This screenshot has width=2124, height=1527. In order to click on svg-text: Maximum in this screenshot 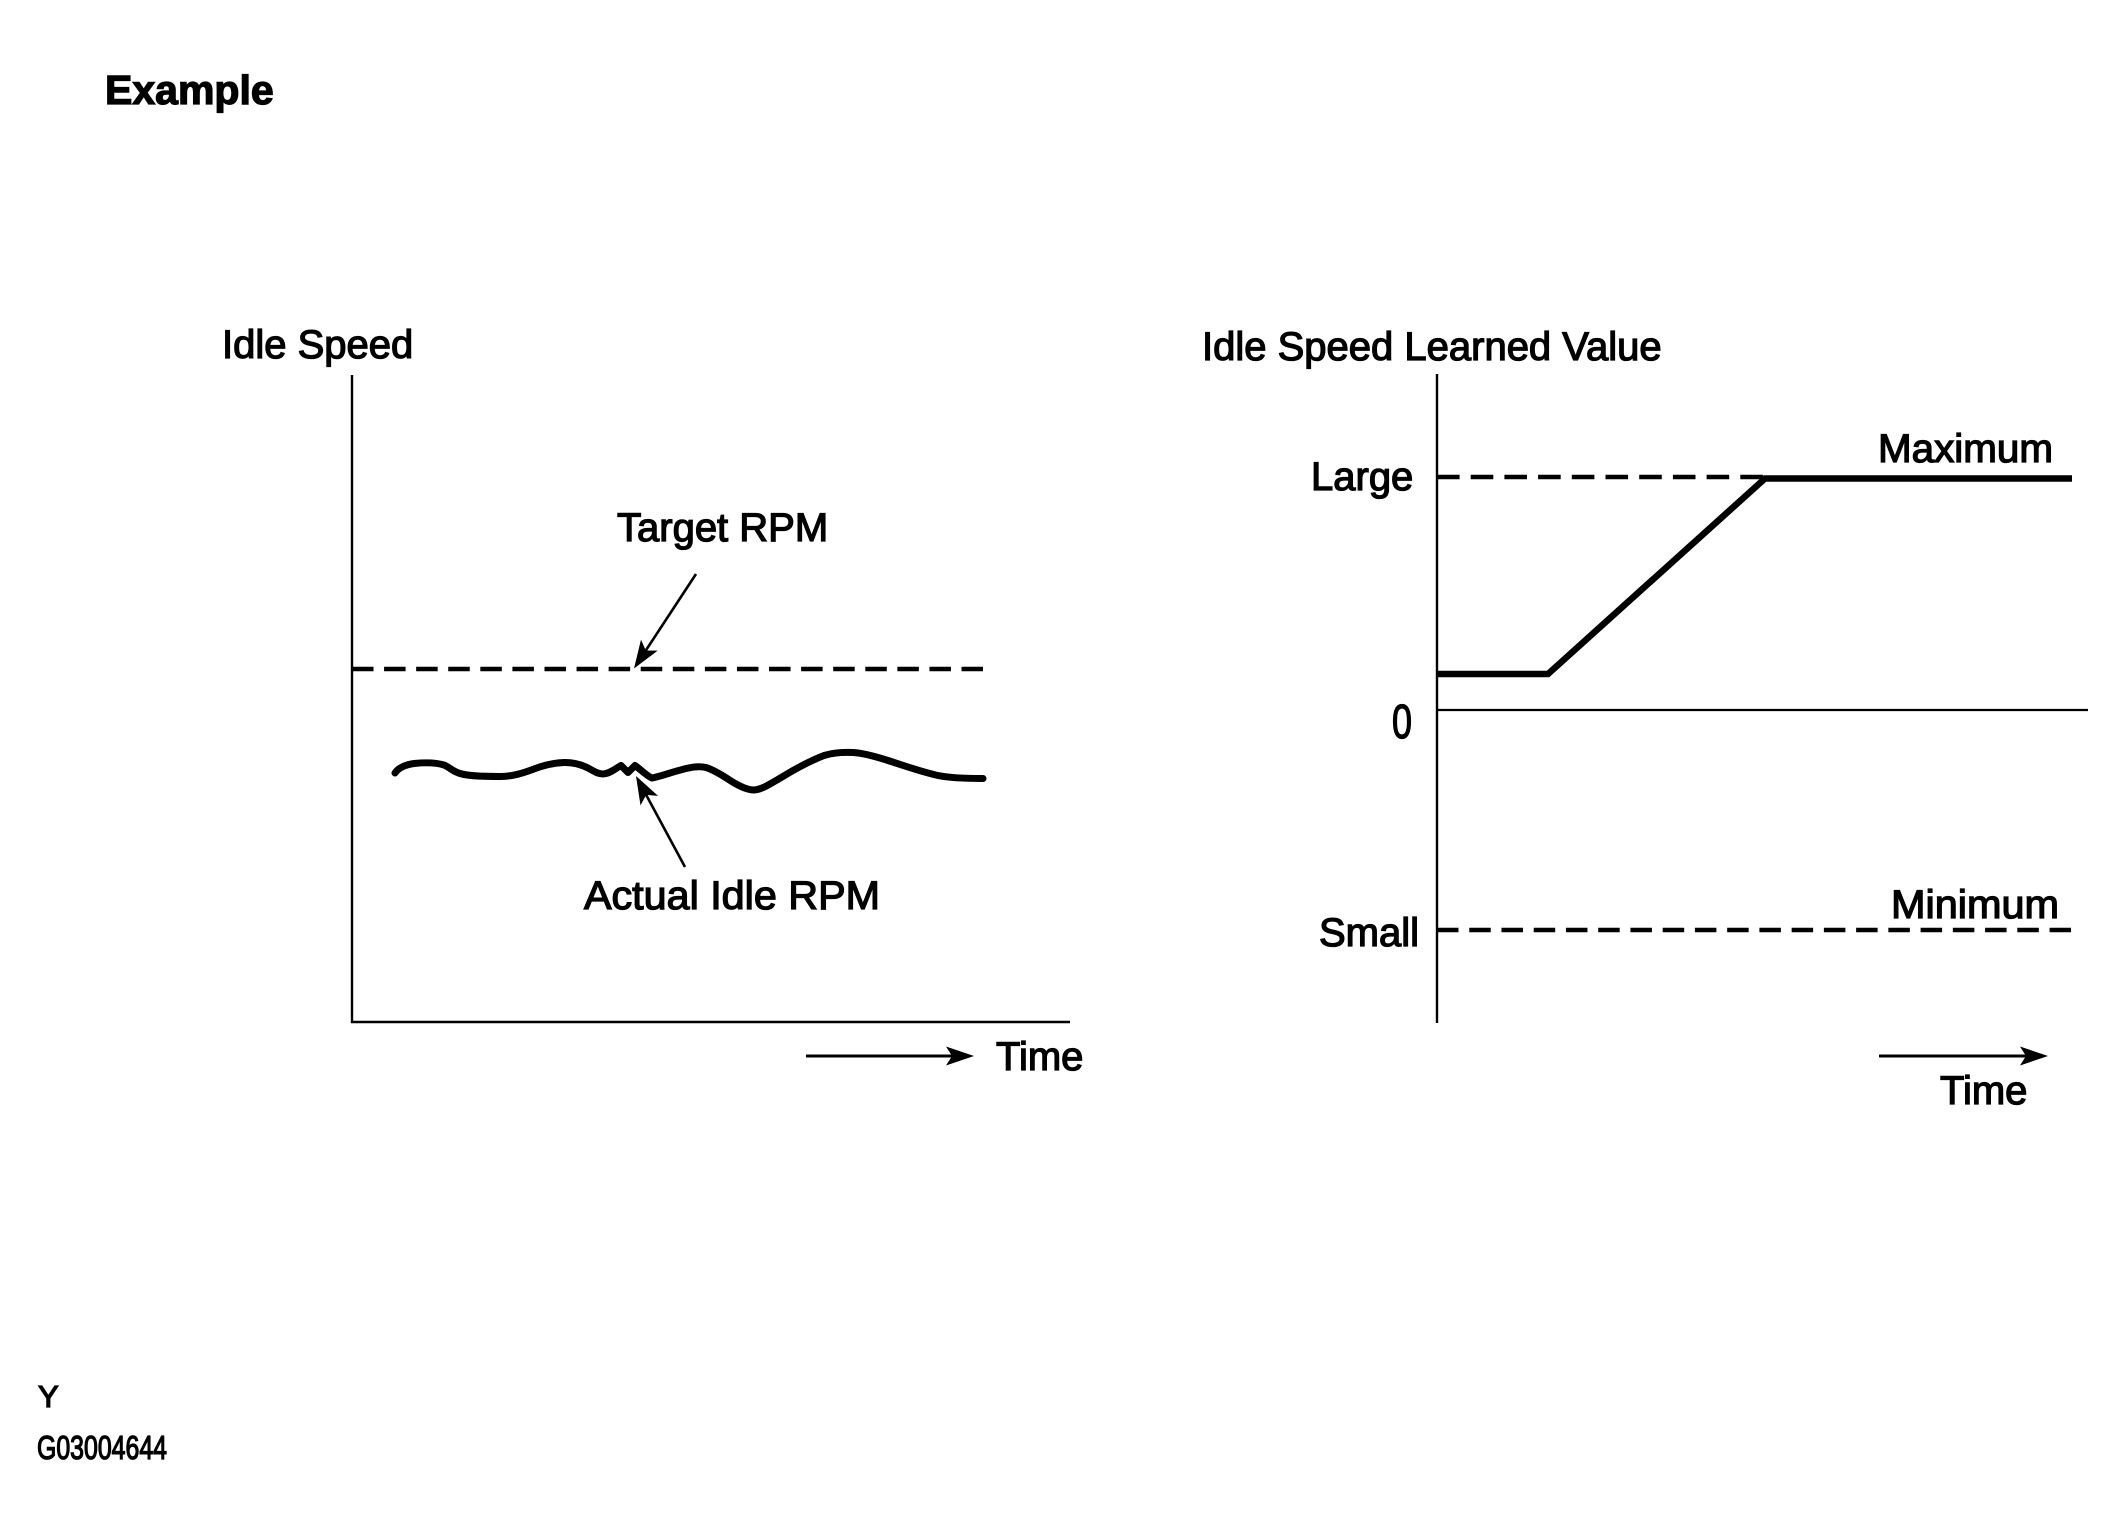, I will do `click(1965, 449)`.